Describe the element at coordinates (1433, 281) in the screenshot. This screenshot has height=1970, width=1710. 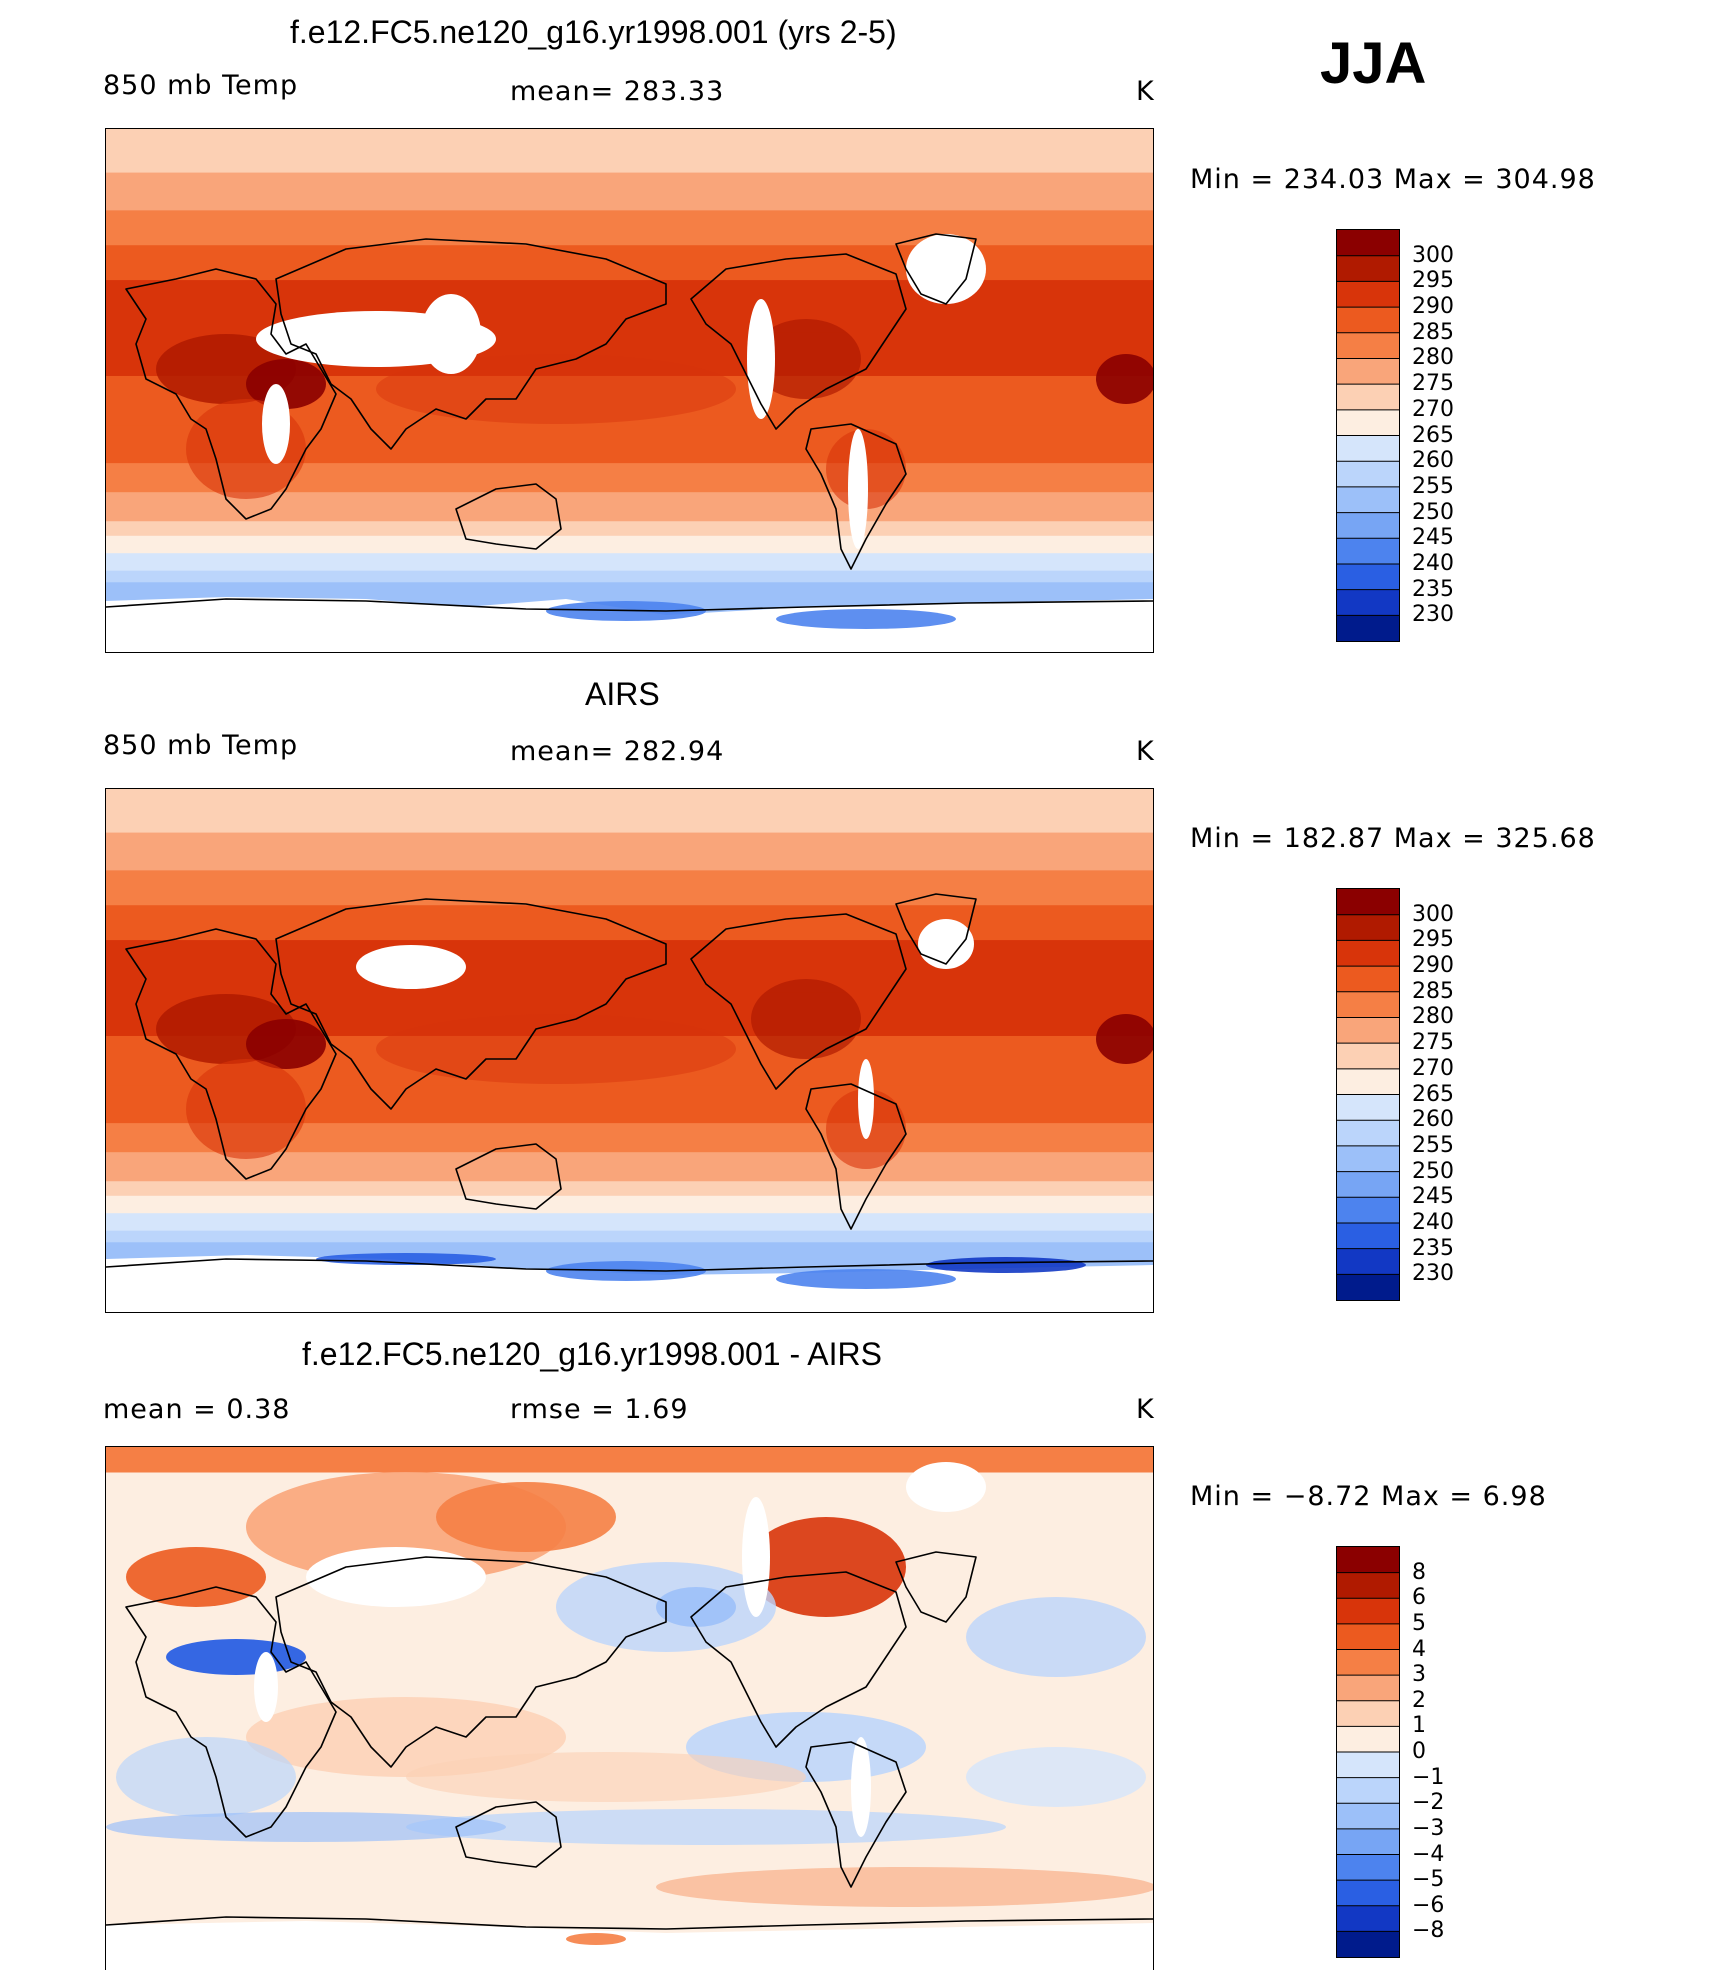
I see `colorbar-tick-label: 295` at that location.